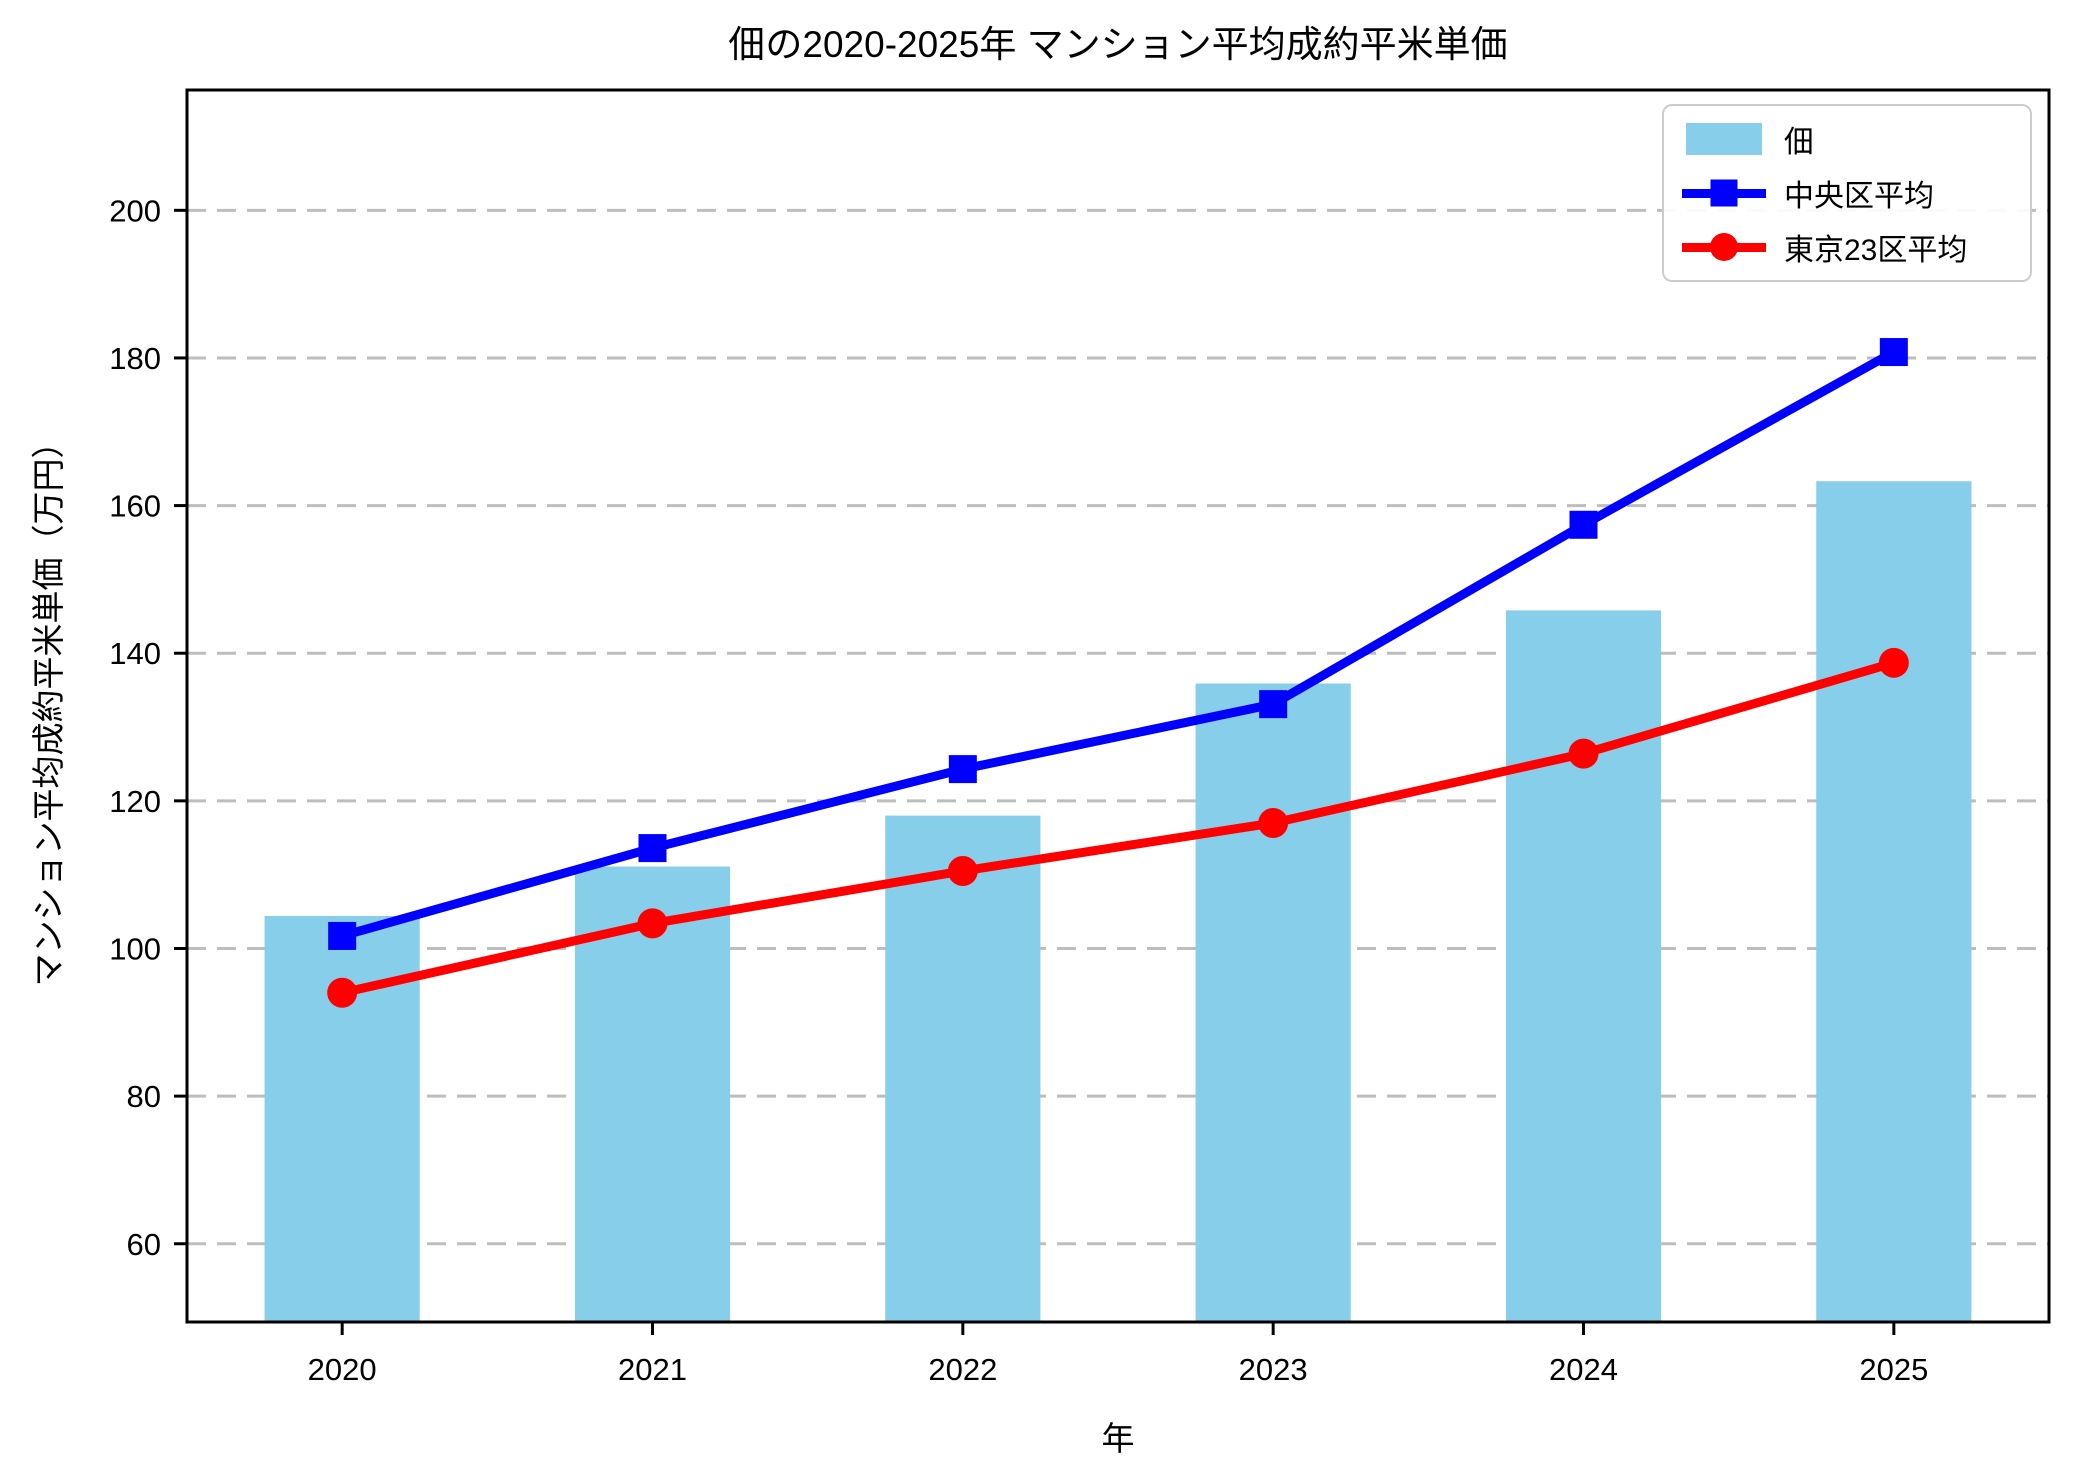  Describe the element at coordinates (1273, 1369) in the screenshot. I see `x-tick-label: 2023` at that location.